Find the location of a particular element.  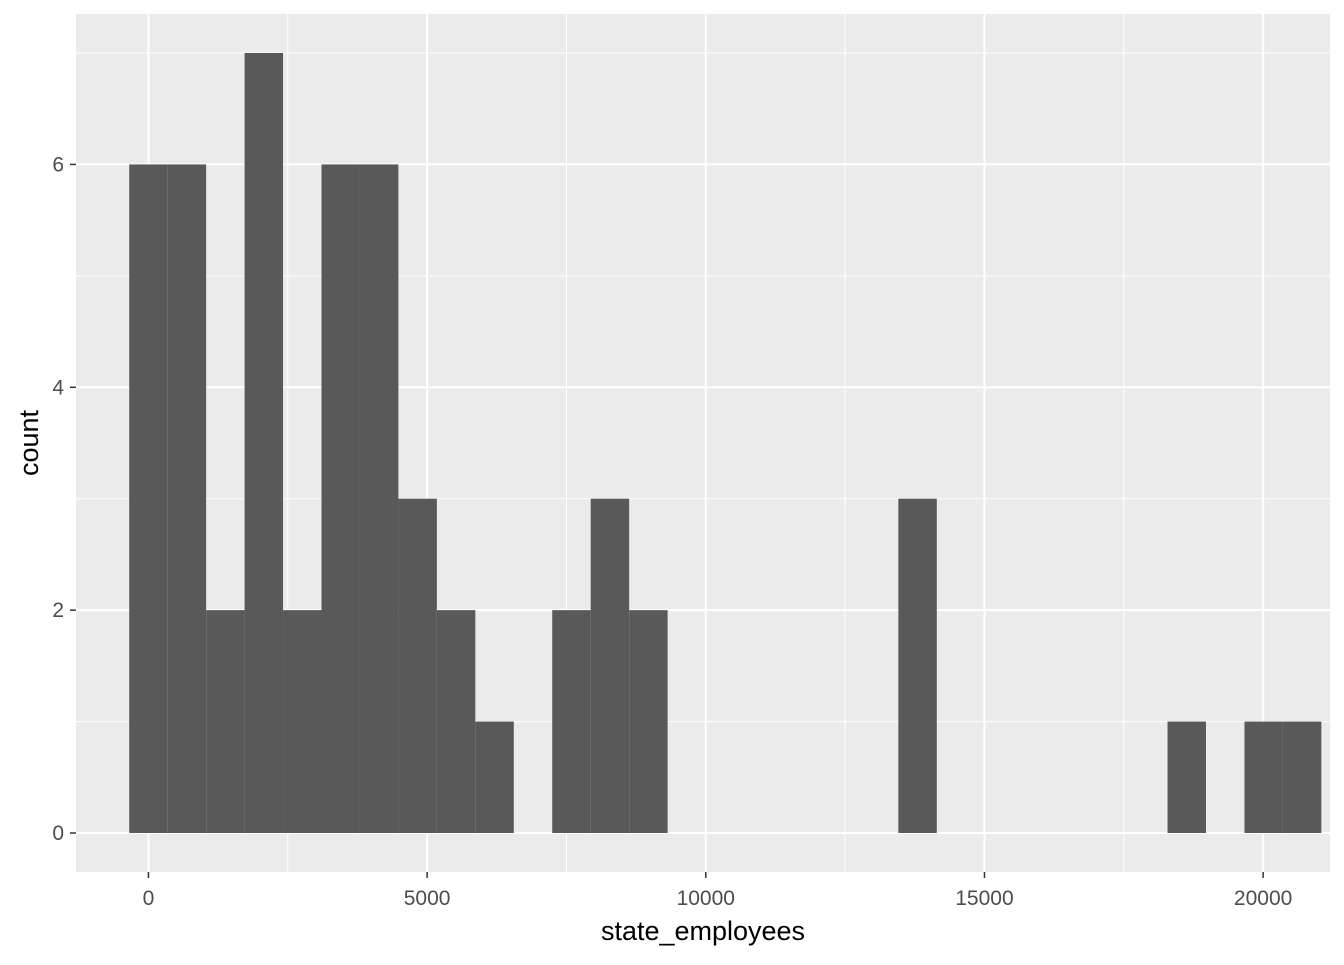

y-axis-ticks: 0 2 4 6 is located at coordinates (64, 499).